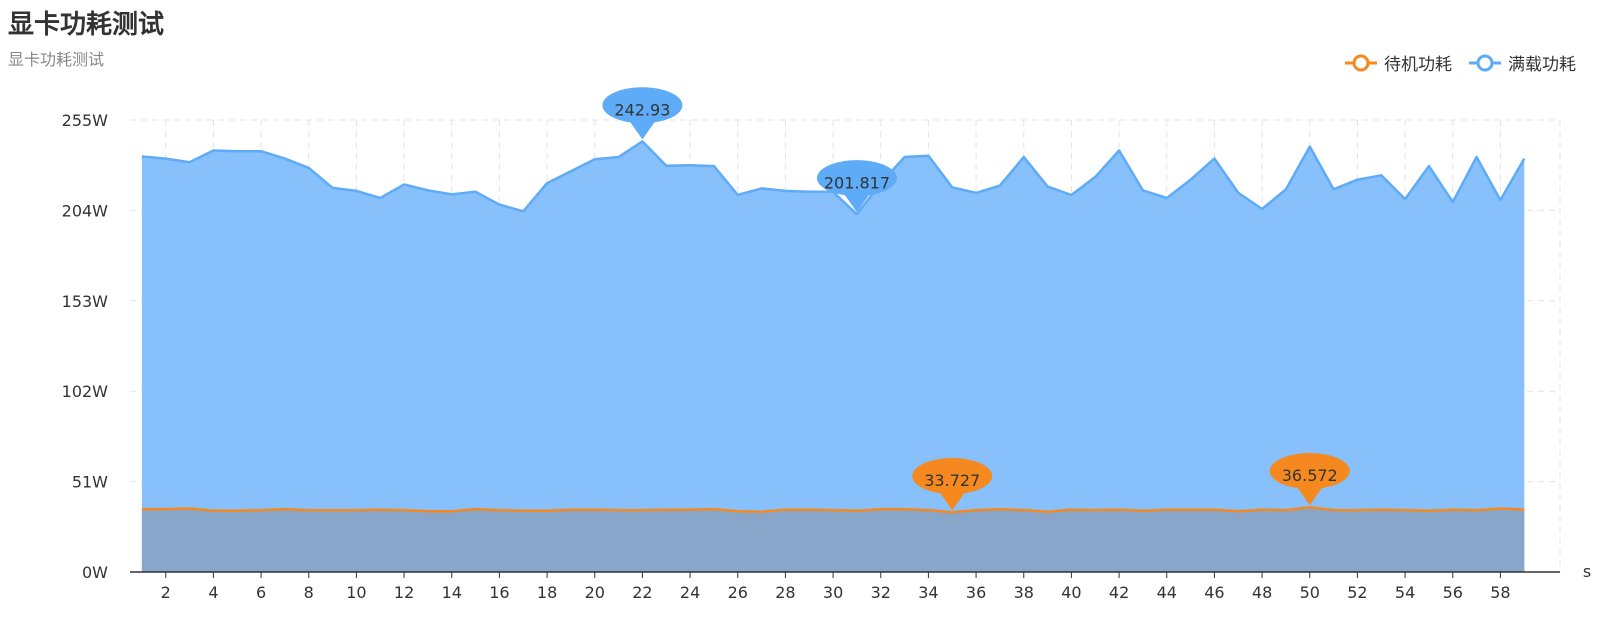 The width and height of the screenshot is (1620, 630). I want to click on legend-item-load: 满载功耗, so click(1522, 62).